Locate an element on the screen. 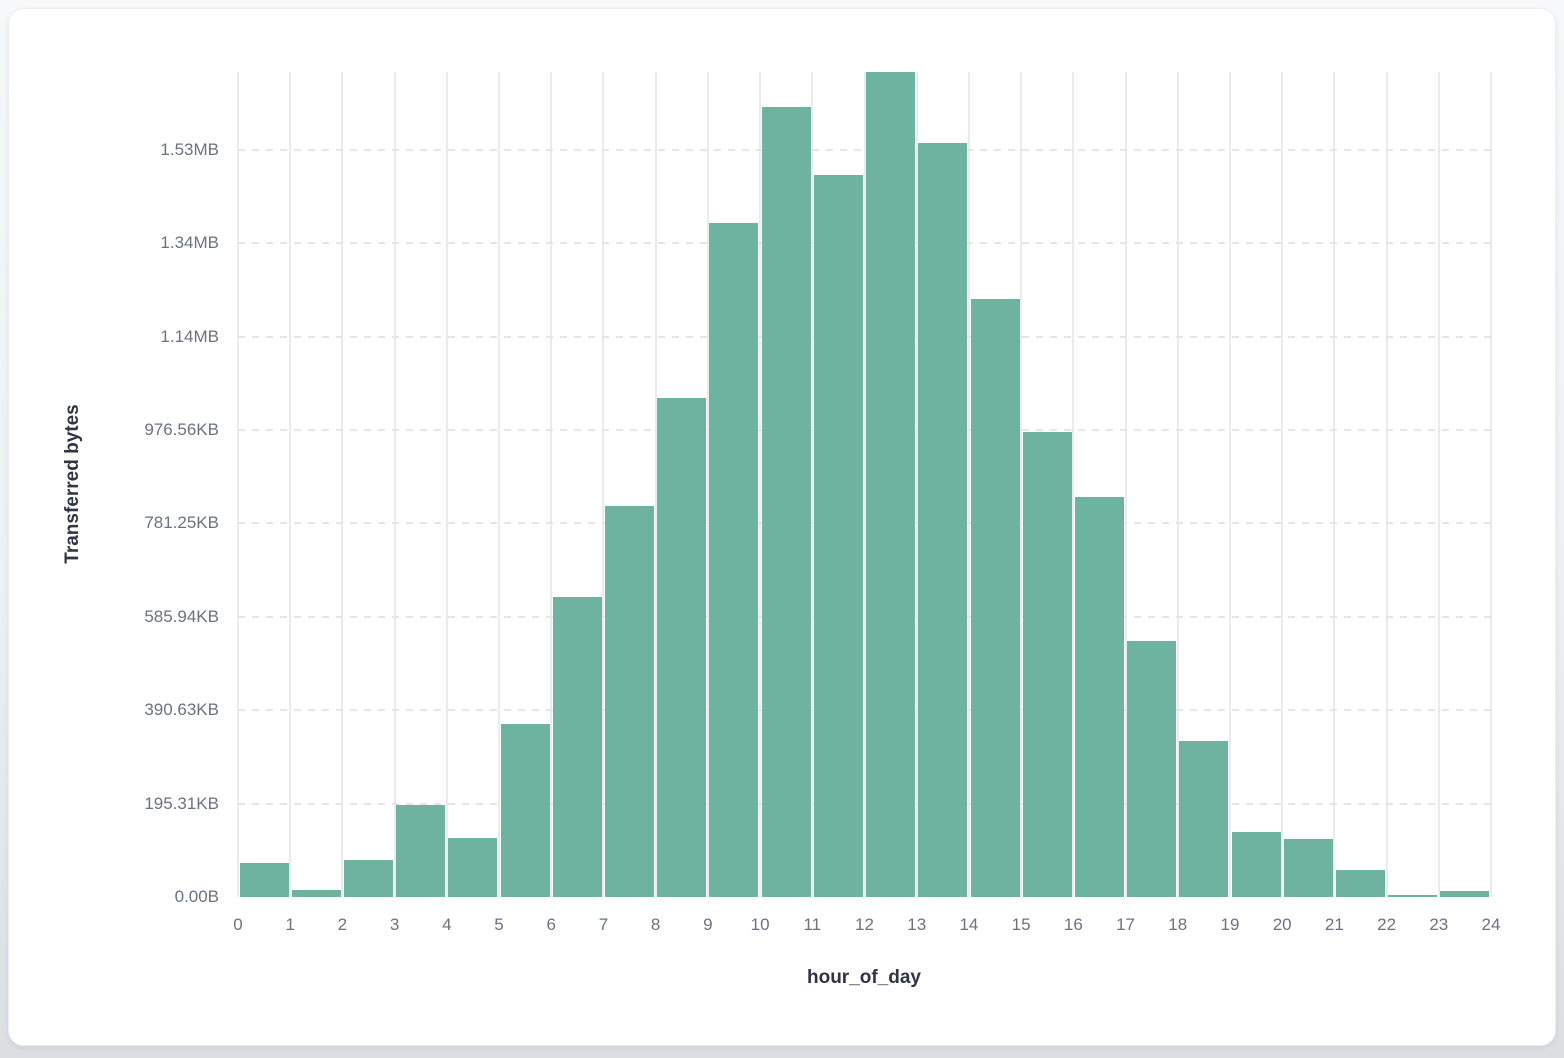 The height and width of the screenshot is (1058, 1564). y-tick-label: 1.53MB is located at coordinates (189, 149).